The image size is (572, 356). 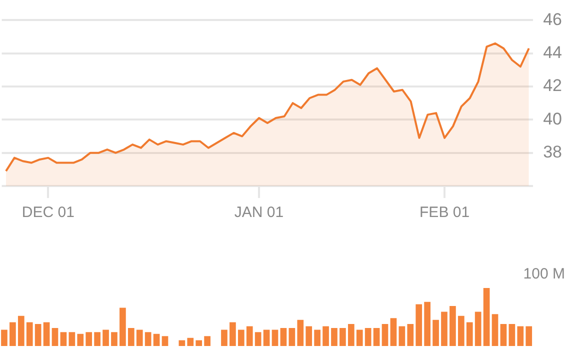 What do you see at coordinates (552, 118) in the screenshot?
I see `y-tick-label: 40` at bounding box center [552, 118].